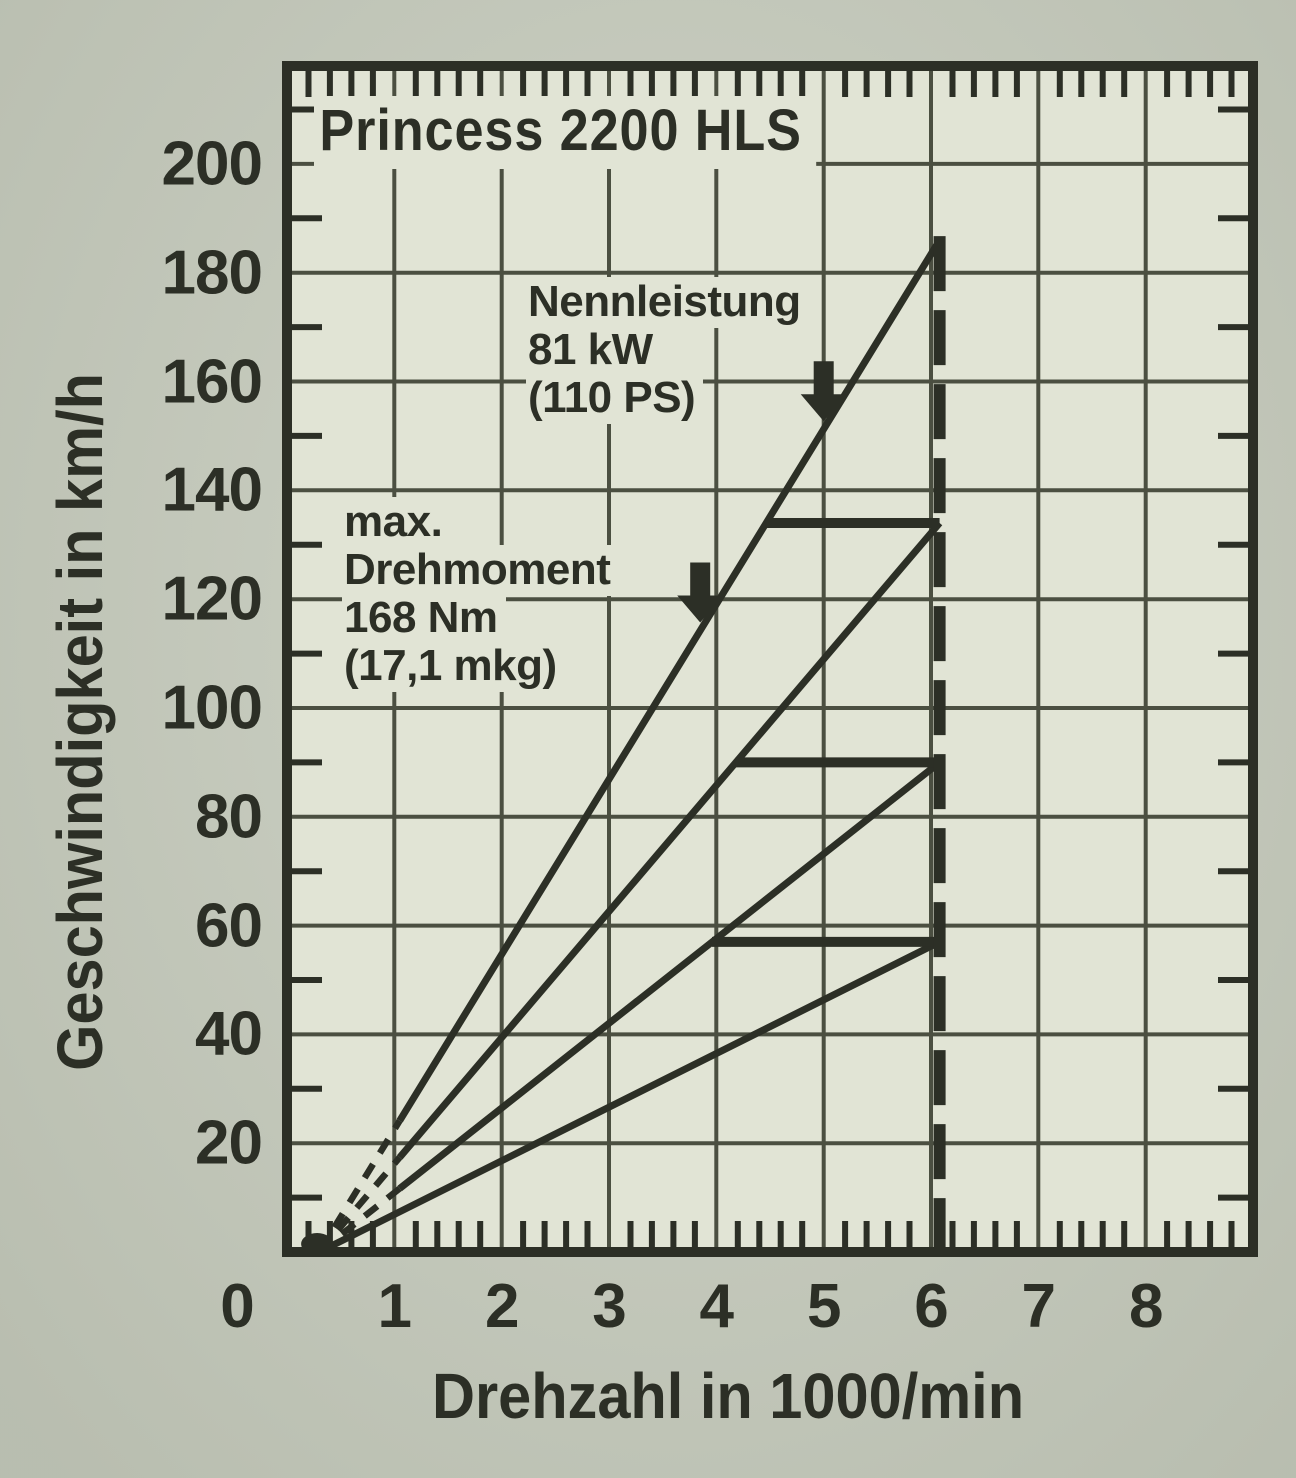 The image size is (1296, 1478). I want to click on x-tick-label: 7, so click(1038, 1306).